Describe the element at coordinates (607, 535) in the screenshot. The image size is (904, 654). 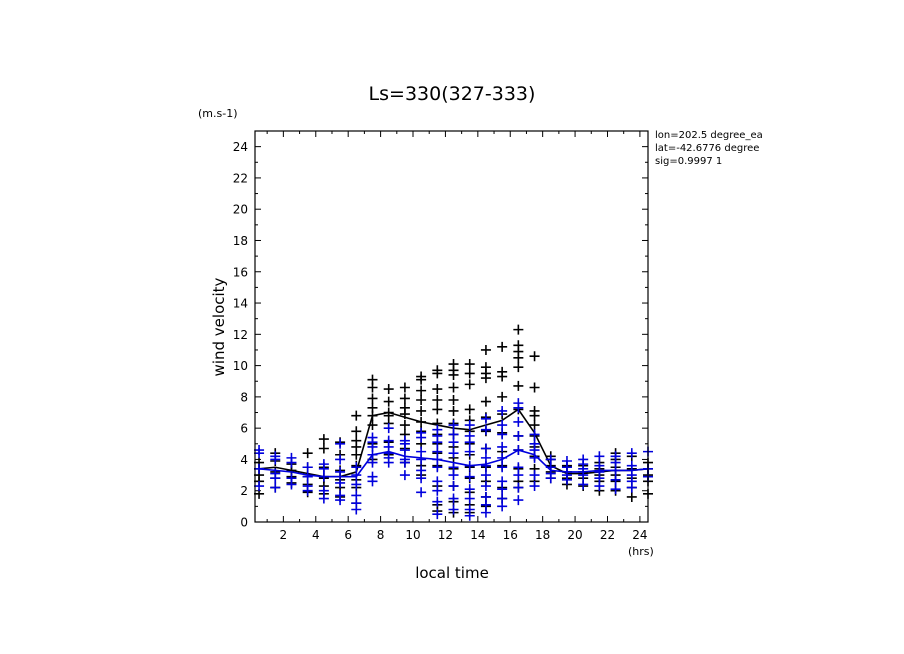
I see `x-tick-label: 22` at that location.